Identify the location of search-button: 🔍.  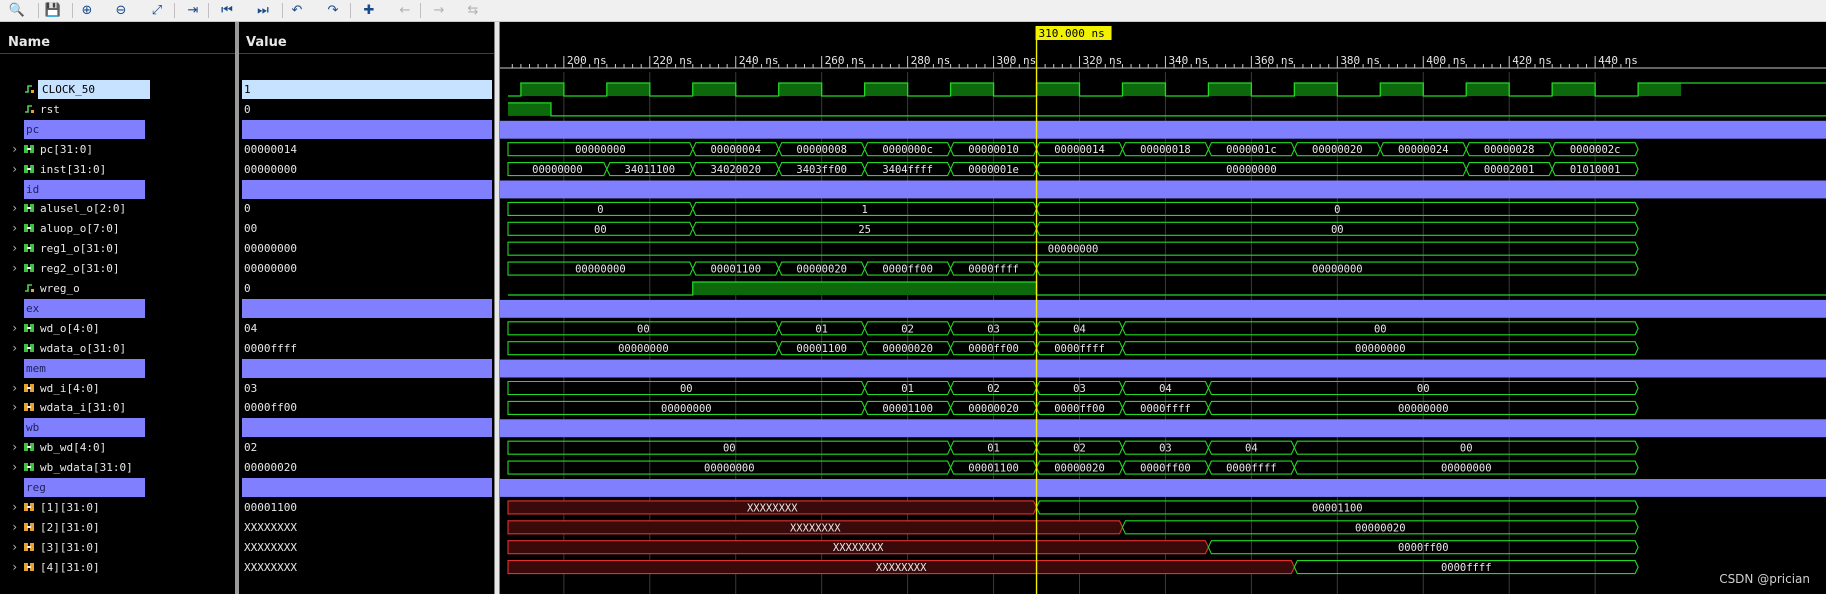
(17, 10).